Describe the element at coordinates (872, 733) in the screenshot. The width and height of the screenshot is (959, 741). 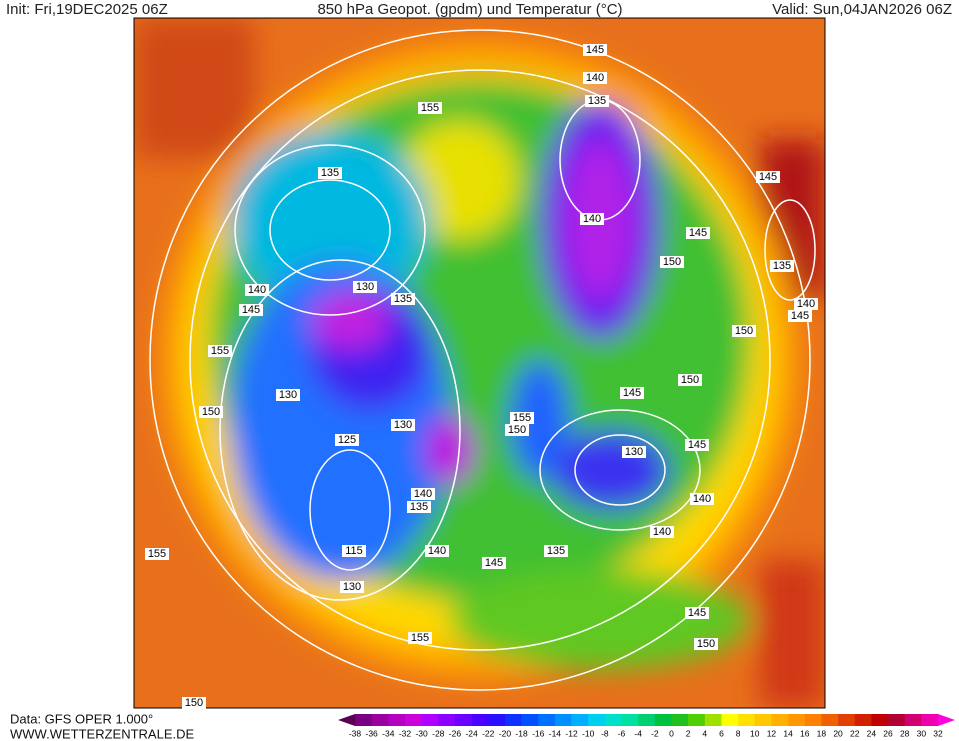
I see `colorbar-tick-label: 24` at that location.